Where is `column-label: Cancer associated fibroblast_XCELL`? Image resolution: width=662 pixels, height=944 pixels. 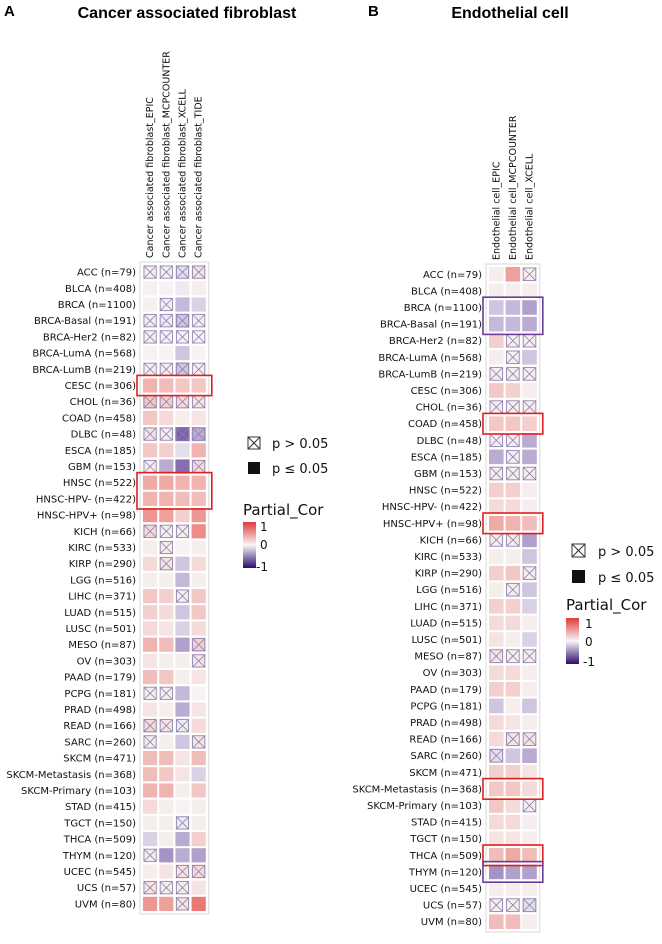
column-label: Cancer associated fibroblast_XCELL is located at coordinates (183, 173).